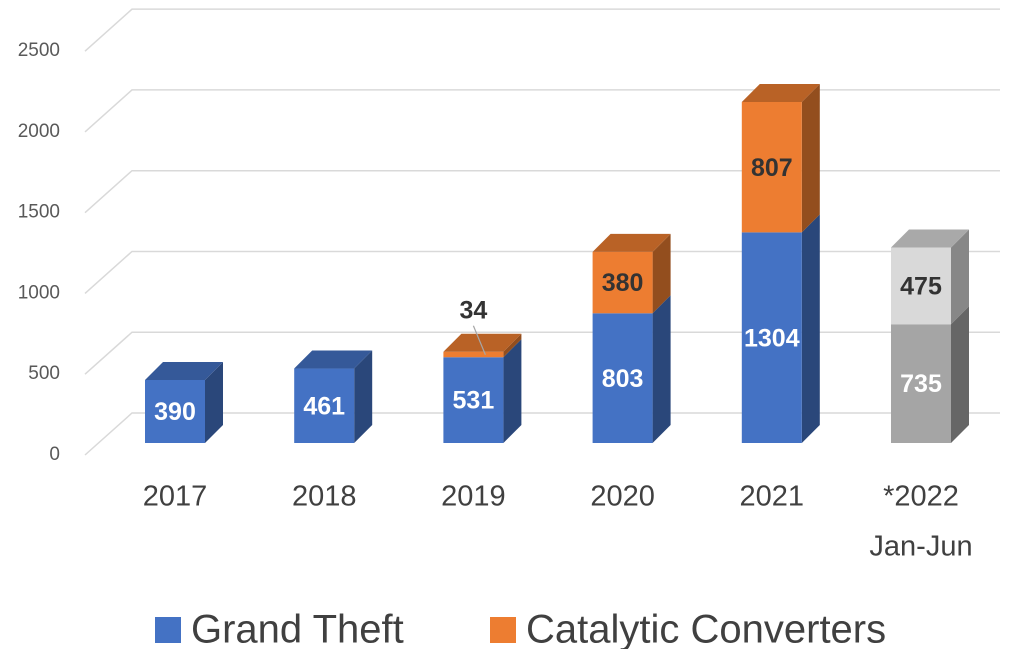 The width and height of the screenshot is (1019, 649). I want to click on y-tick-label: 2500, so click(39, 50).